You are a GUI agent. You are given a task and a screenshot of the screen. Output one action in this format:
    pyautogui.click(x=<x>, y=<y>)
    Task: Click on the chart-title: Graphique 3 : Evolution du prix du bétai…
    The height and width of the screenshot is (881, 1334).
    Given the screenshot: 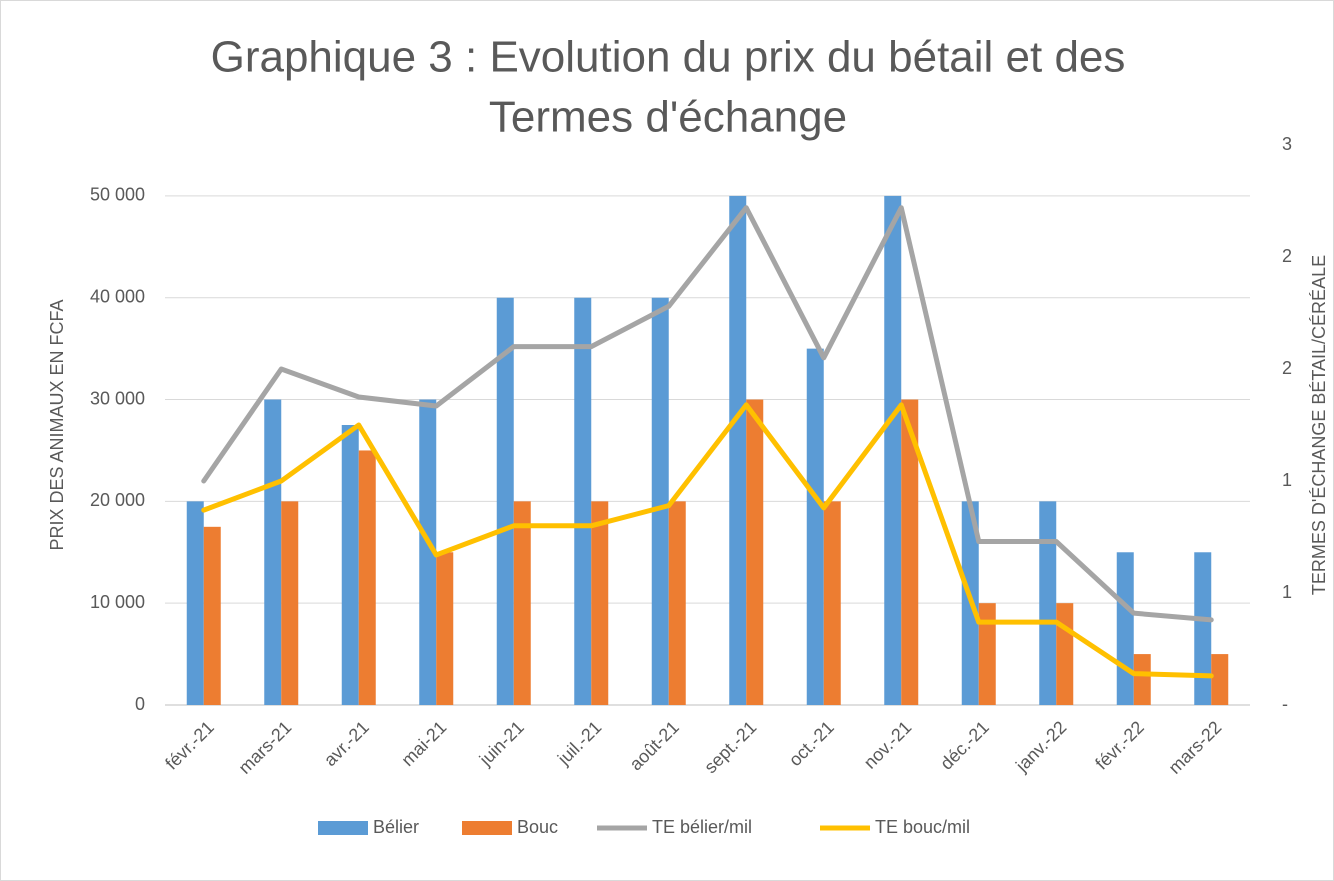 What is the action you would take?
    pyautogui.click(x=668, y=57)
    